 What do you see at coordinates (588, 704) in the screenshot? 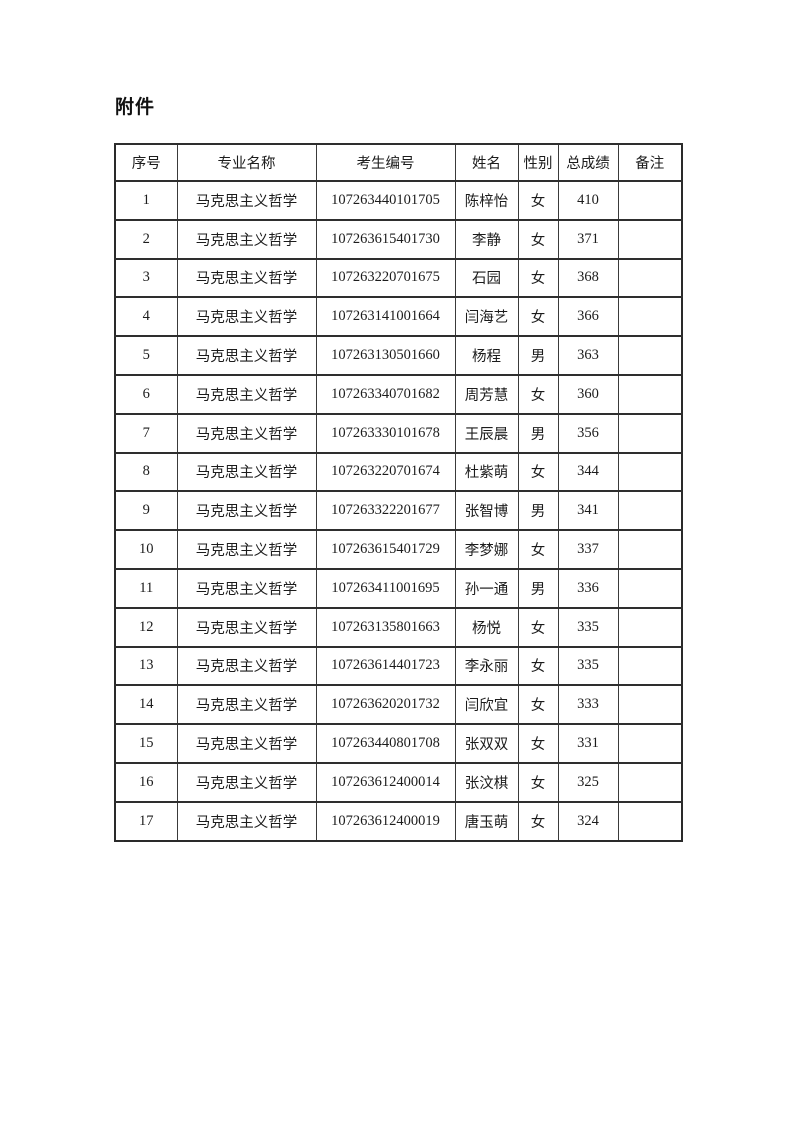
I see `cell-score: 333` at bounding box center [588, 704].